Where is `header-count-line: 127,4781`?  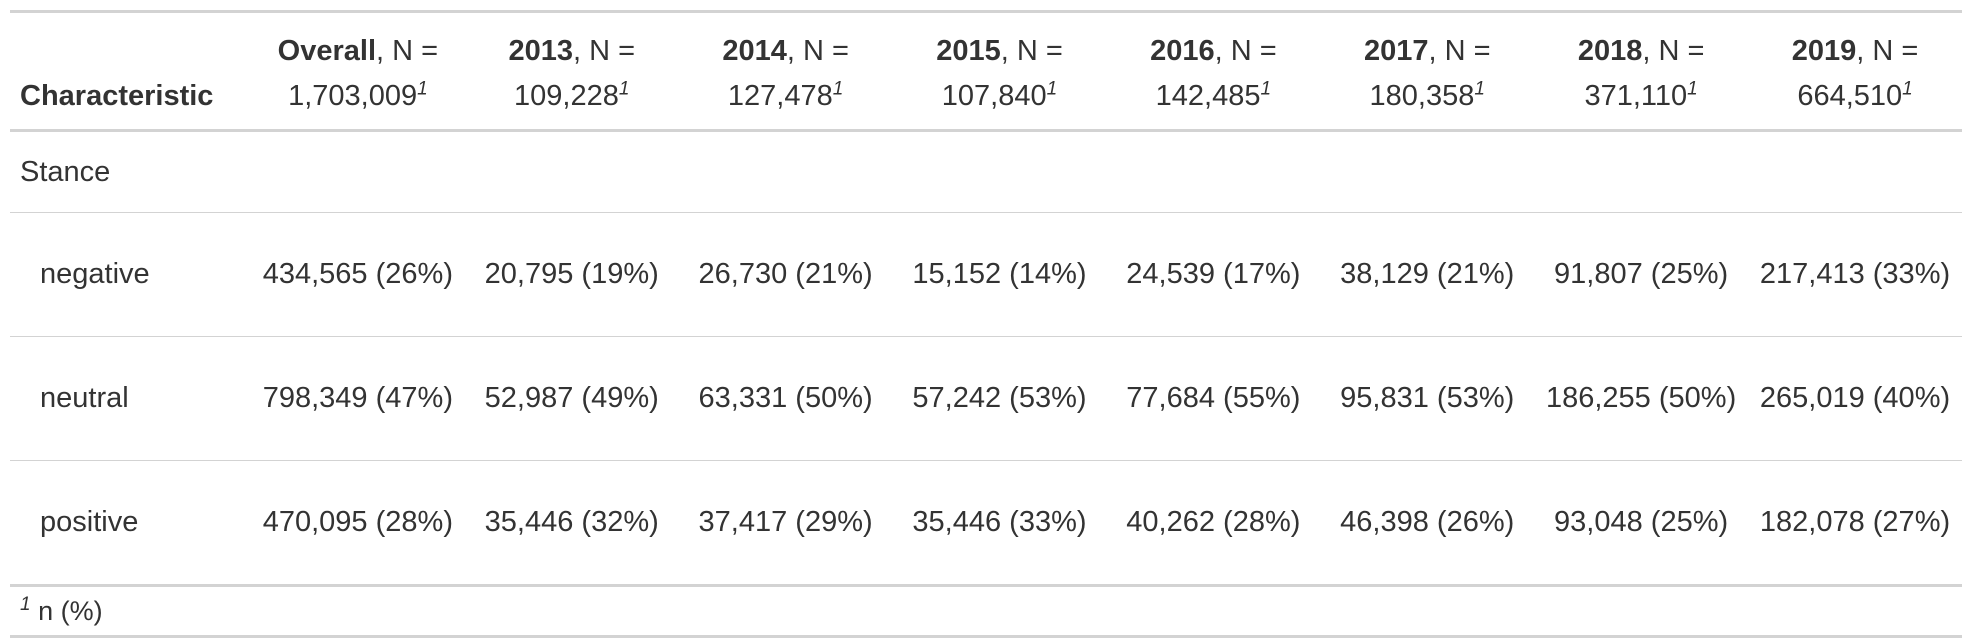 header-count-line: 127,4781 is located at coordinates (786, 96).